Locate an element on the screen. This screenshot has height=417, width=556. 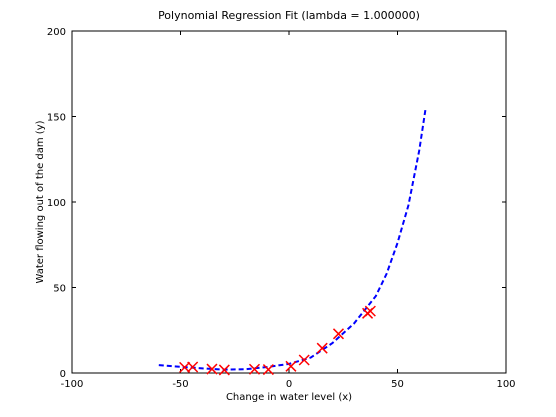
y-tick-label: 200 is located at coordinates (56, 32).